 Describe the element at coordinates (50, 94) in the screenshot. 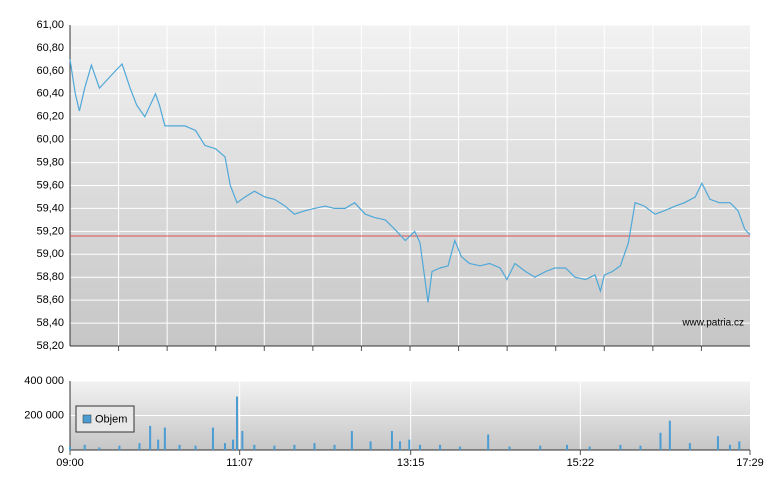

I see `y-tick-label: 60,40` at that location.